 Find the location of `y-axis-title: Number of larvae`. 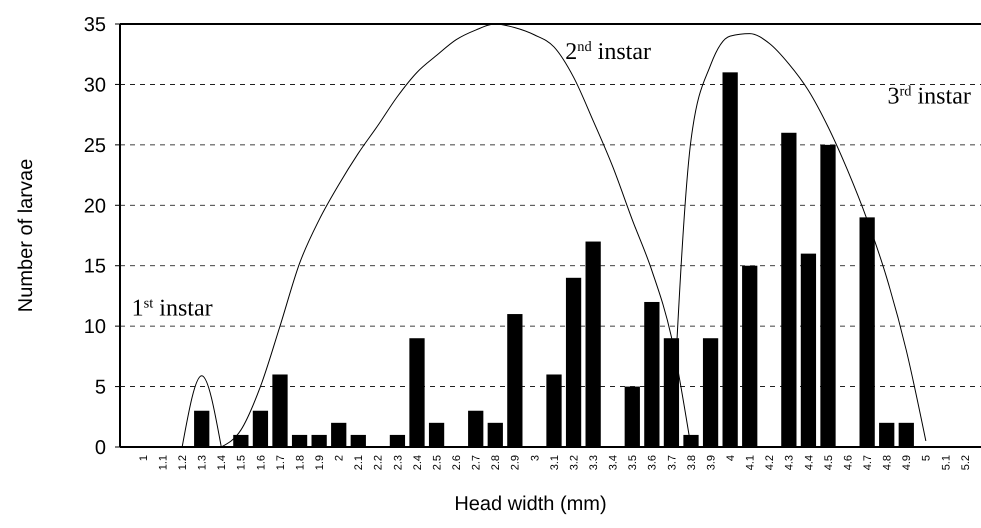

y-axis-title: Number of larvae is located at coordinates (26, 235).